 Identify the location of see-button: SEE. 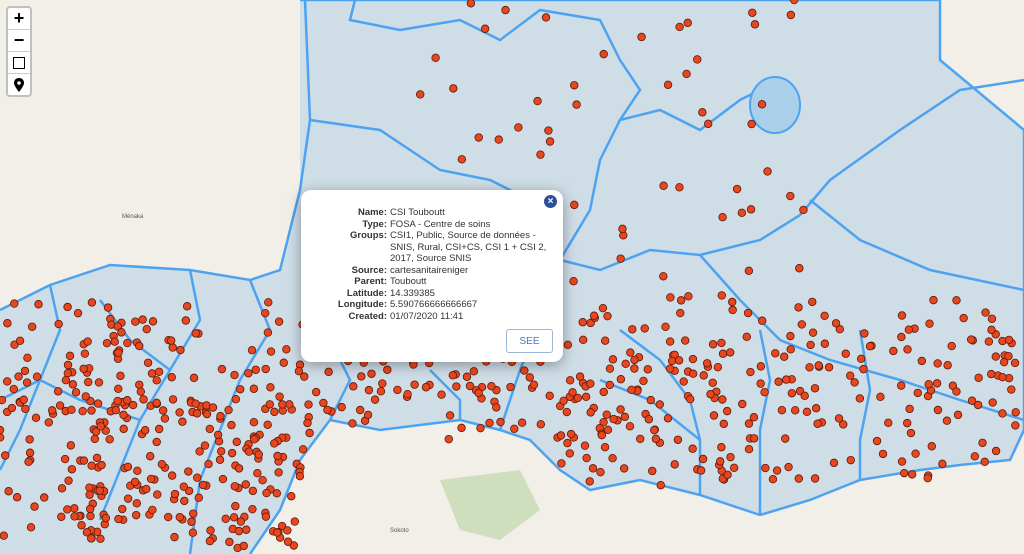
(529, 341).